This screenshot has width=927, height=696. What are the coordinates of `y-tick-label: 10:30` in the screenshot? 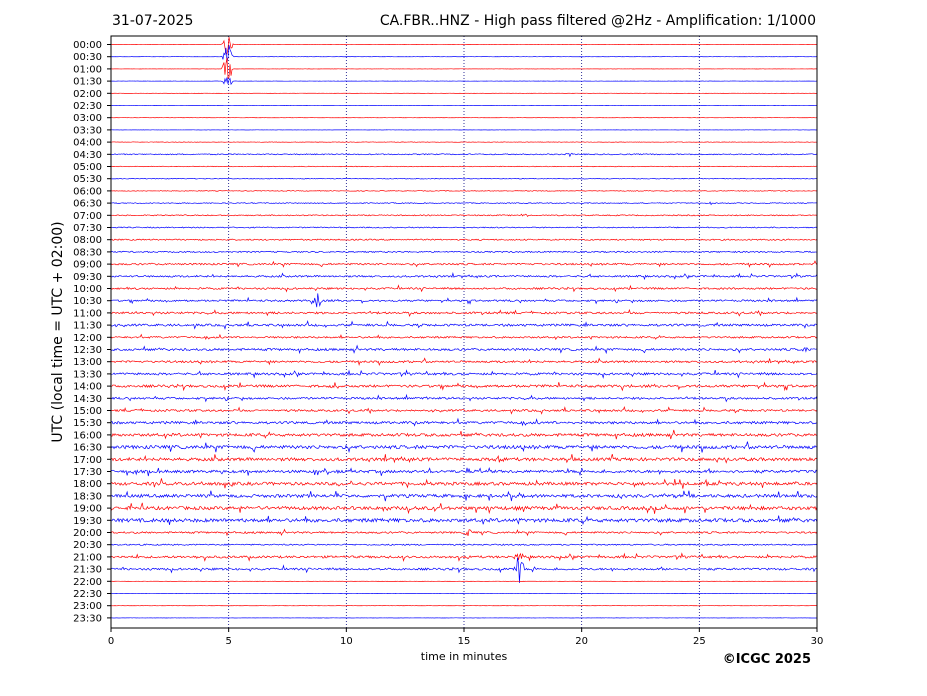 It's located at (87, 301).